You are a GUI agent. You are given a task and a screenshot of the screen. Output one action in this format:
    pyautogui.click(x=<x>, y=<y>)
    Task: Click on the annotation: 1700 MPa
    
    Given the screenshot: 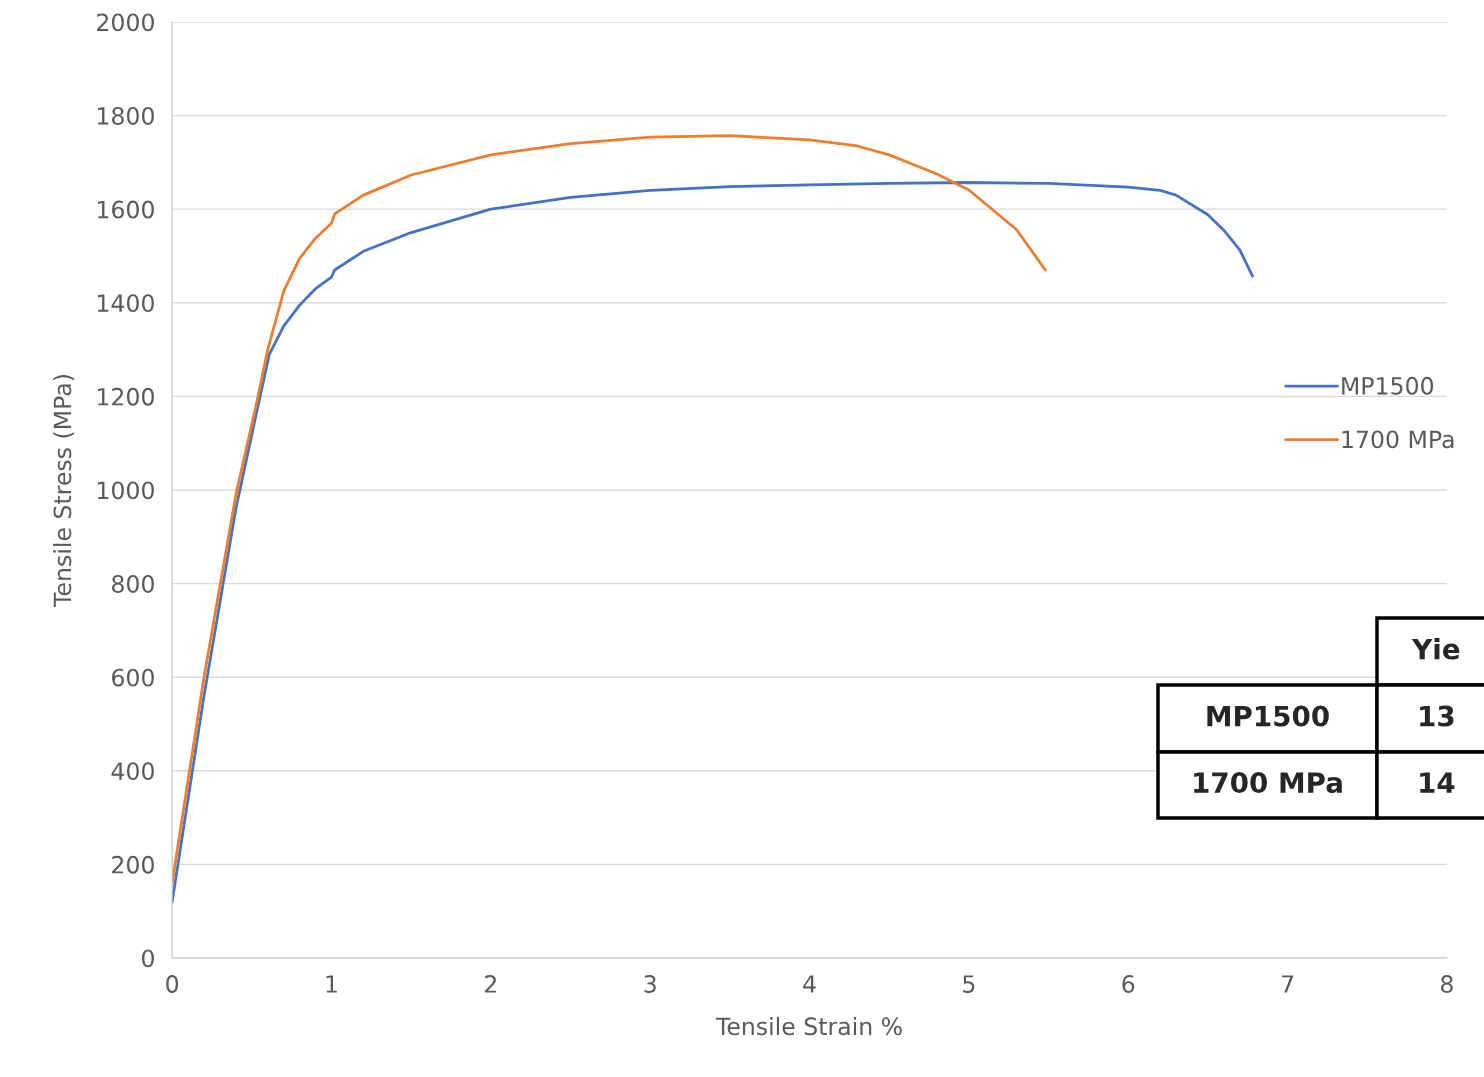 What is the action you would take?
    pyautogui.click(x=1268, y=783)
    